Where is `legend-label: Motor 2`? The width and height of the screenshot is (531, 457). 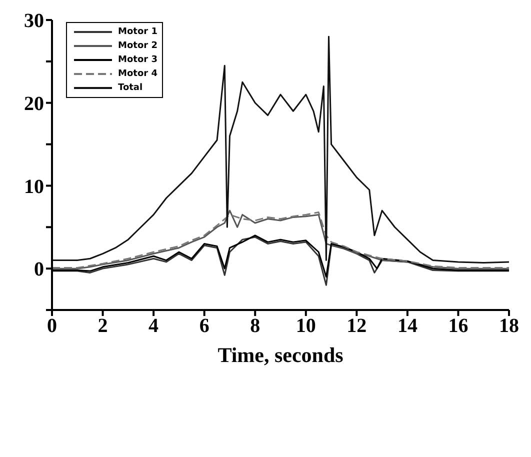 legend-label: Motor 2 is located at coordinates (138, 46).